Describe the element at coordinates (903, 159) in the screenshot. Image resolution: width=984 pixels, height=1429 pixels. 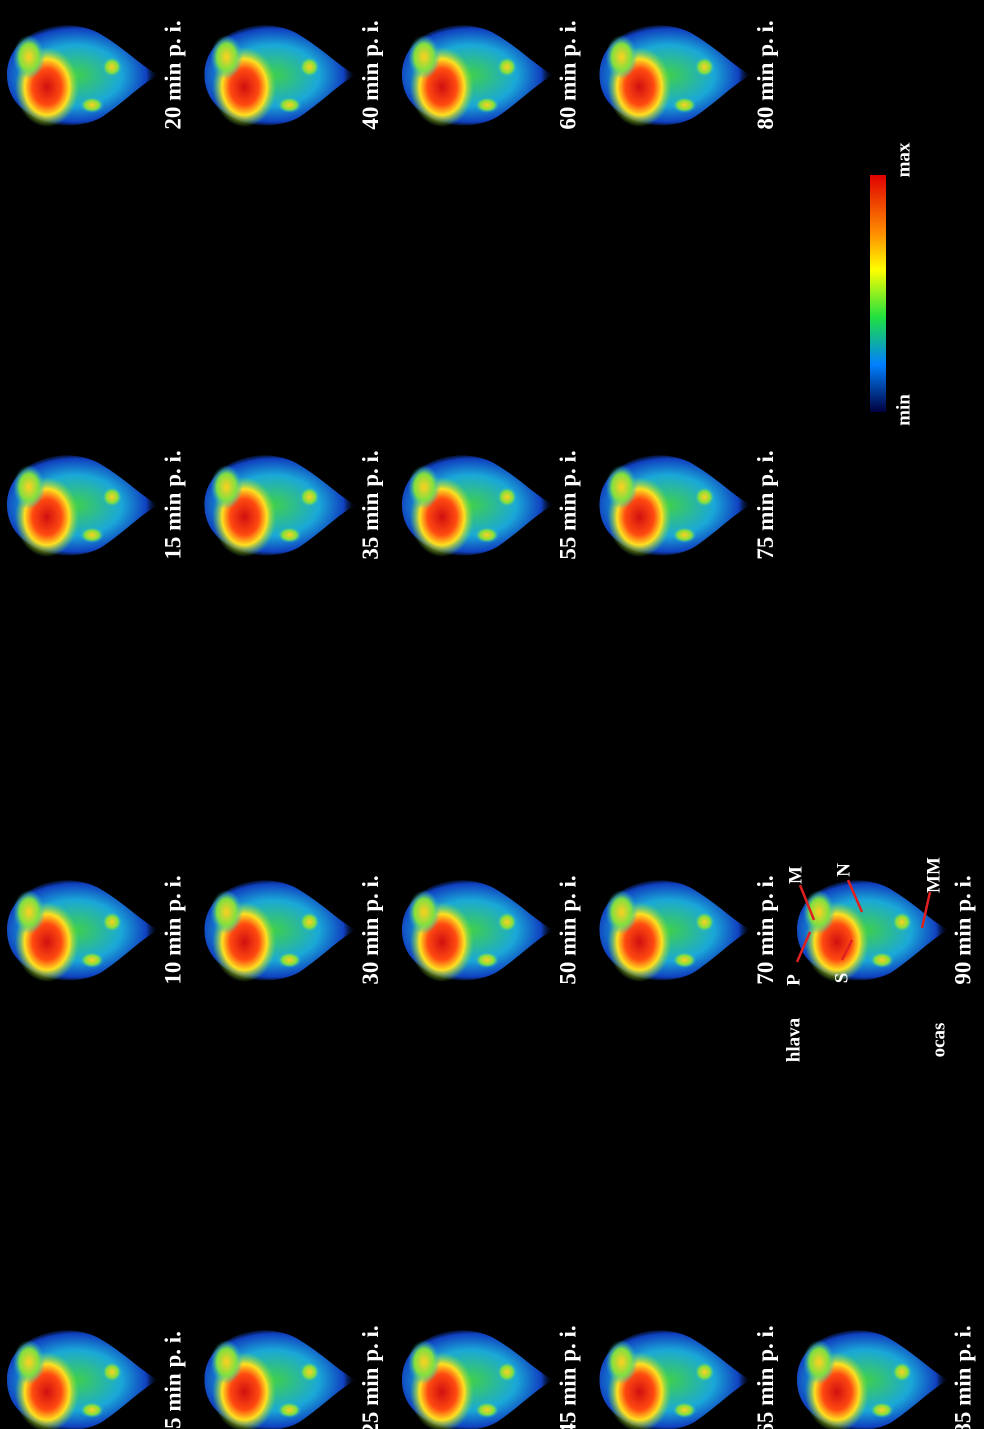
I see `colorbar-max: max` at that location.